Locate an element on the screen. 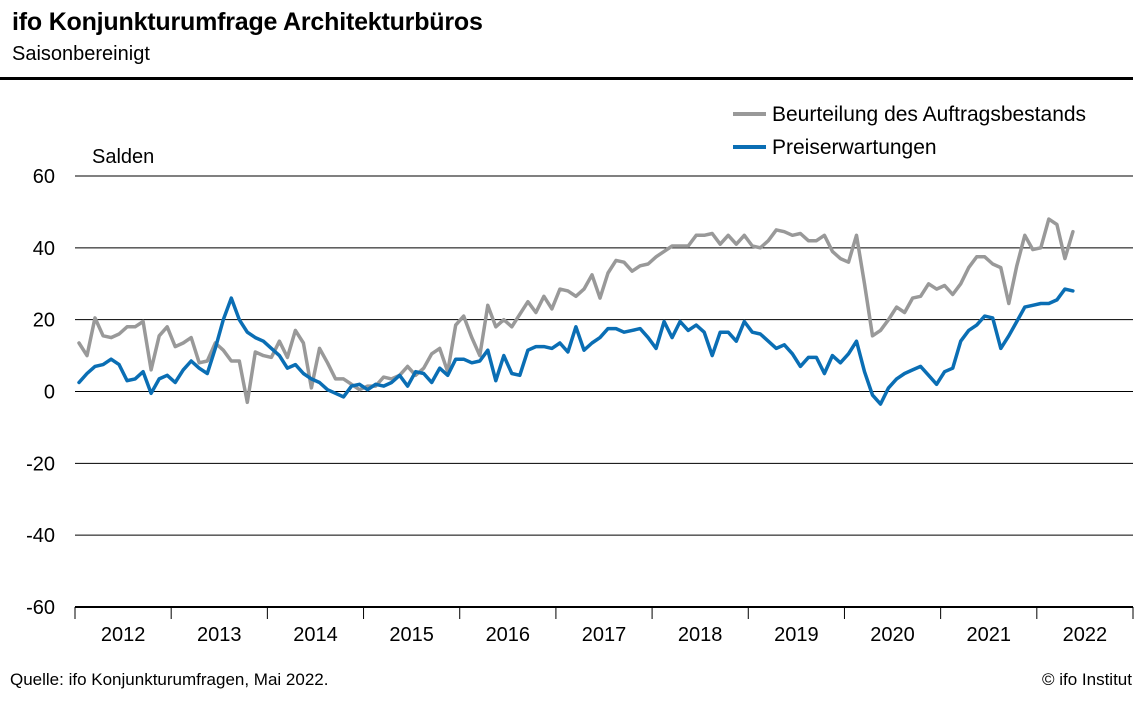  x-tick-label: 2015 is located at coordinates (411, 635).